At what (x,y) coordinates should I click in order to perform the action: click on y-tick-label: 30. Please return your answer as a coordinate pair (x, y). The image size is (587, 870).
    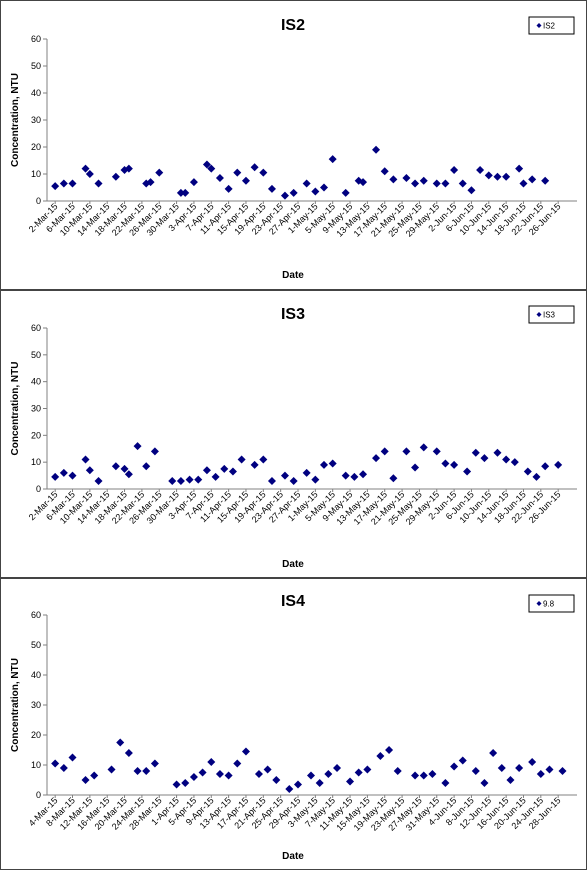
    Looking at the image, I should click on (36, 705).